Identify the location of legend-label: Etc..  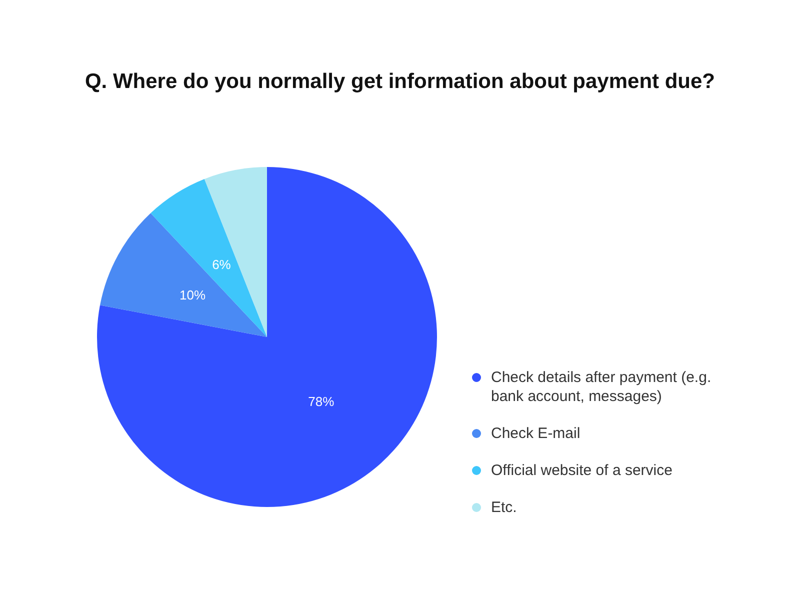
(504, 507).